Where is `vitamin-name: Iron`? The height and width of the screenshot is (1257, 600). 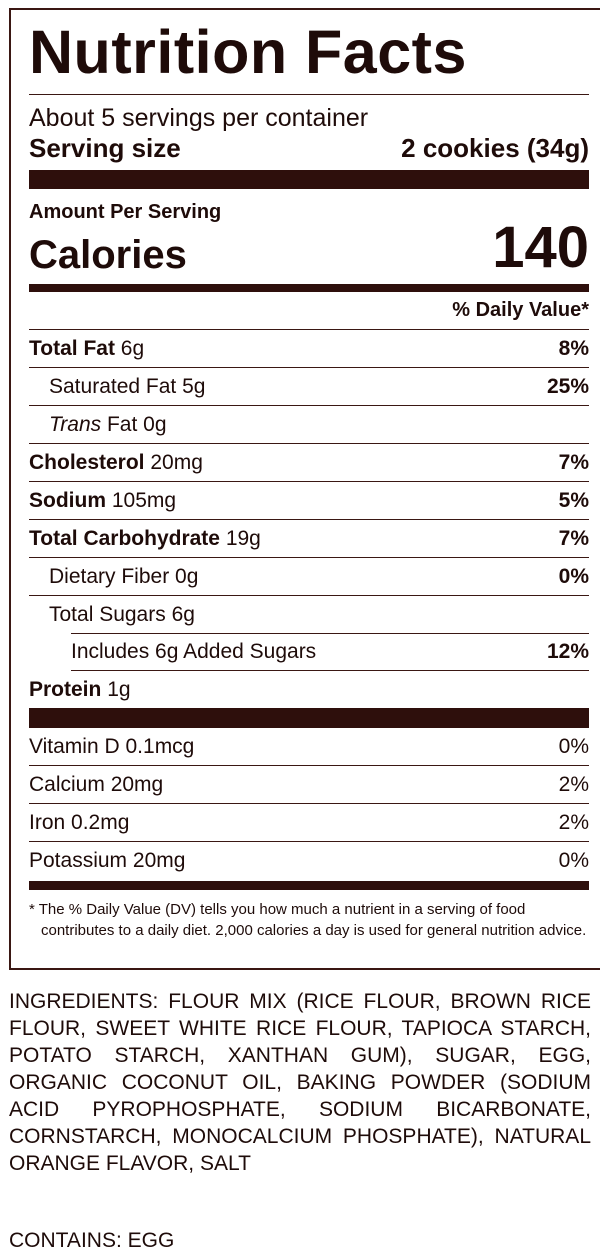 vitamin-name: Iron is located at coordinates (47, 822).